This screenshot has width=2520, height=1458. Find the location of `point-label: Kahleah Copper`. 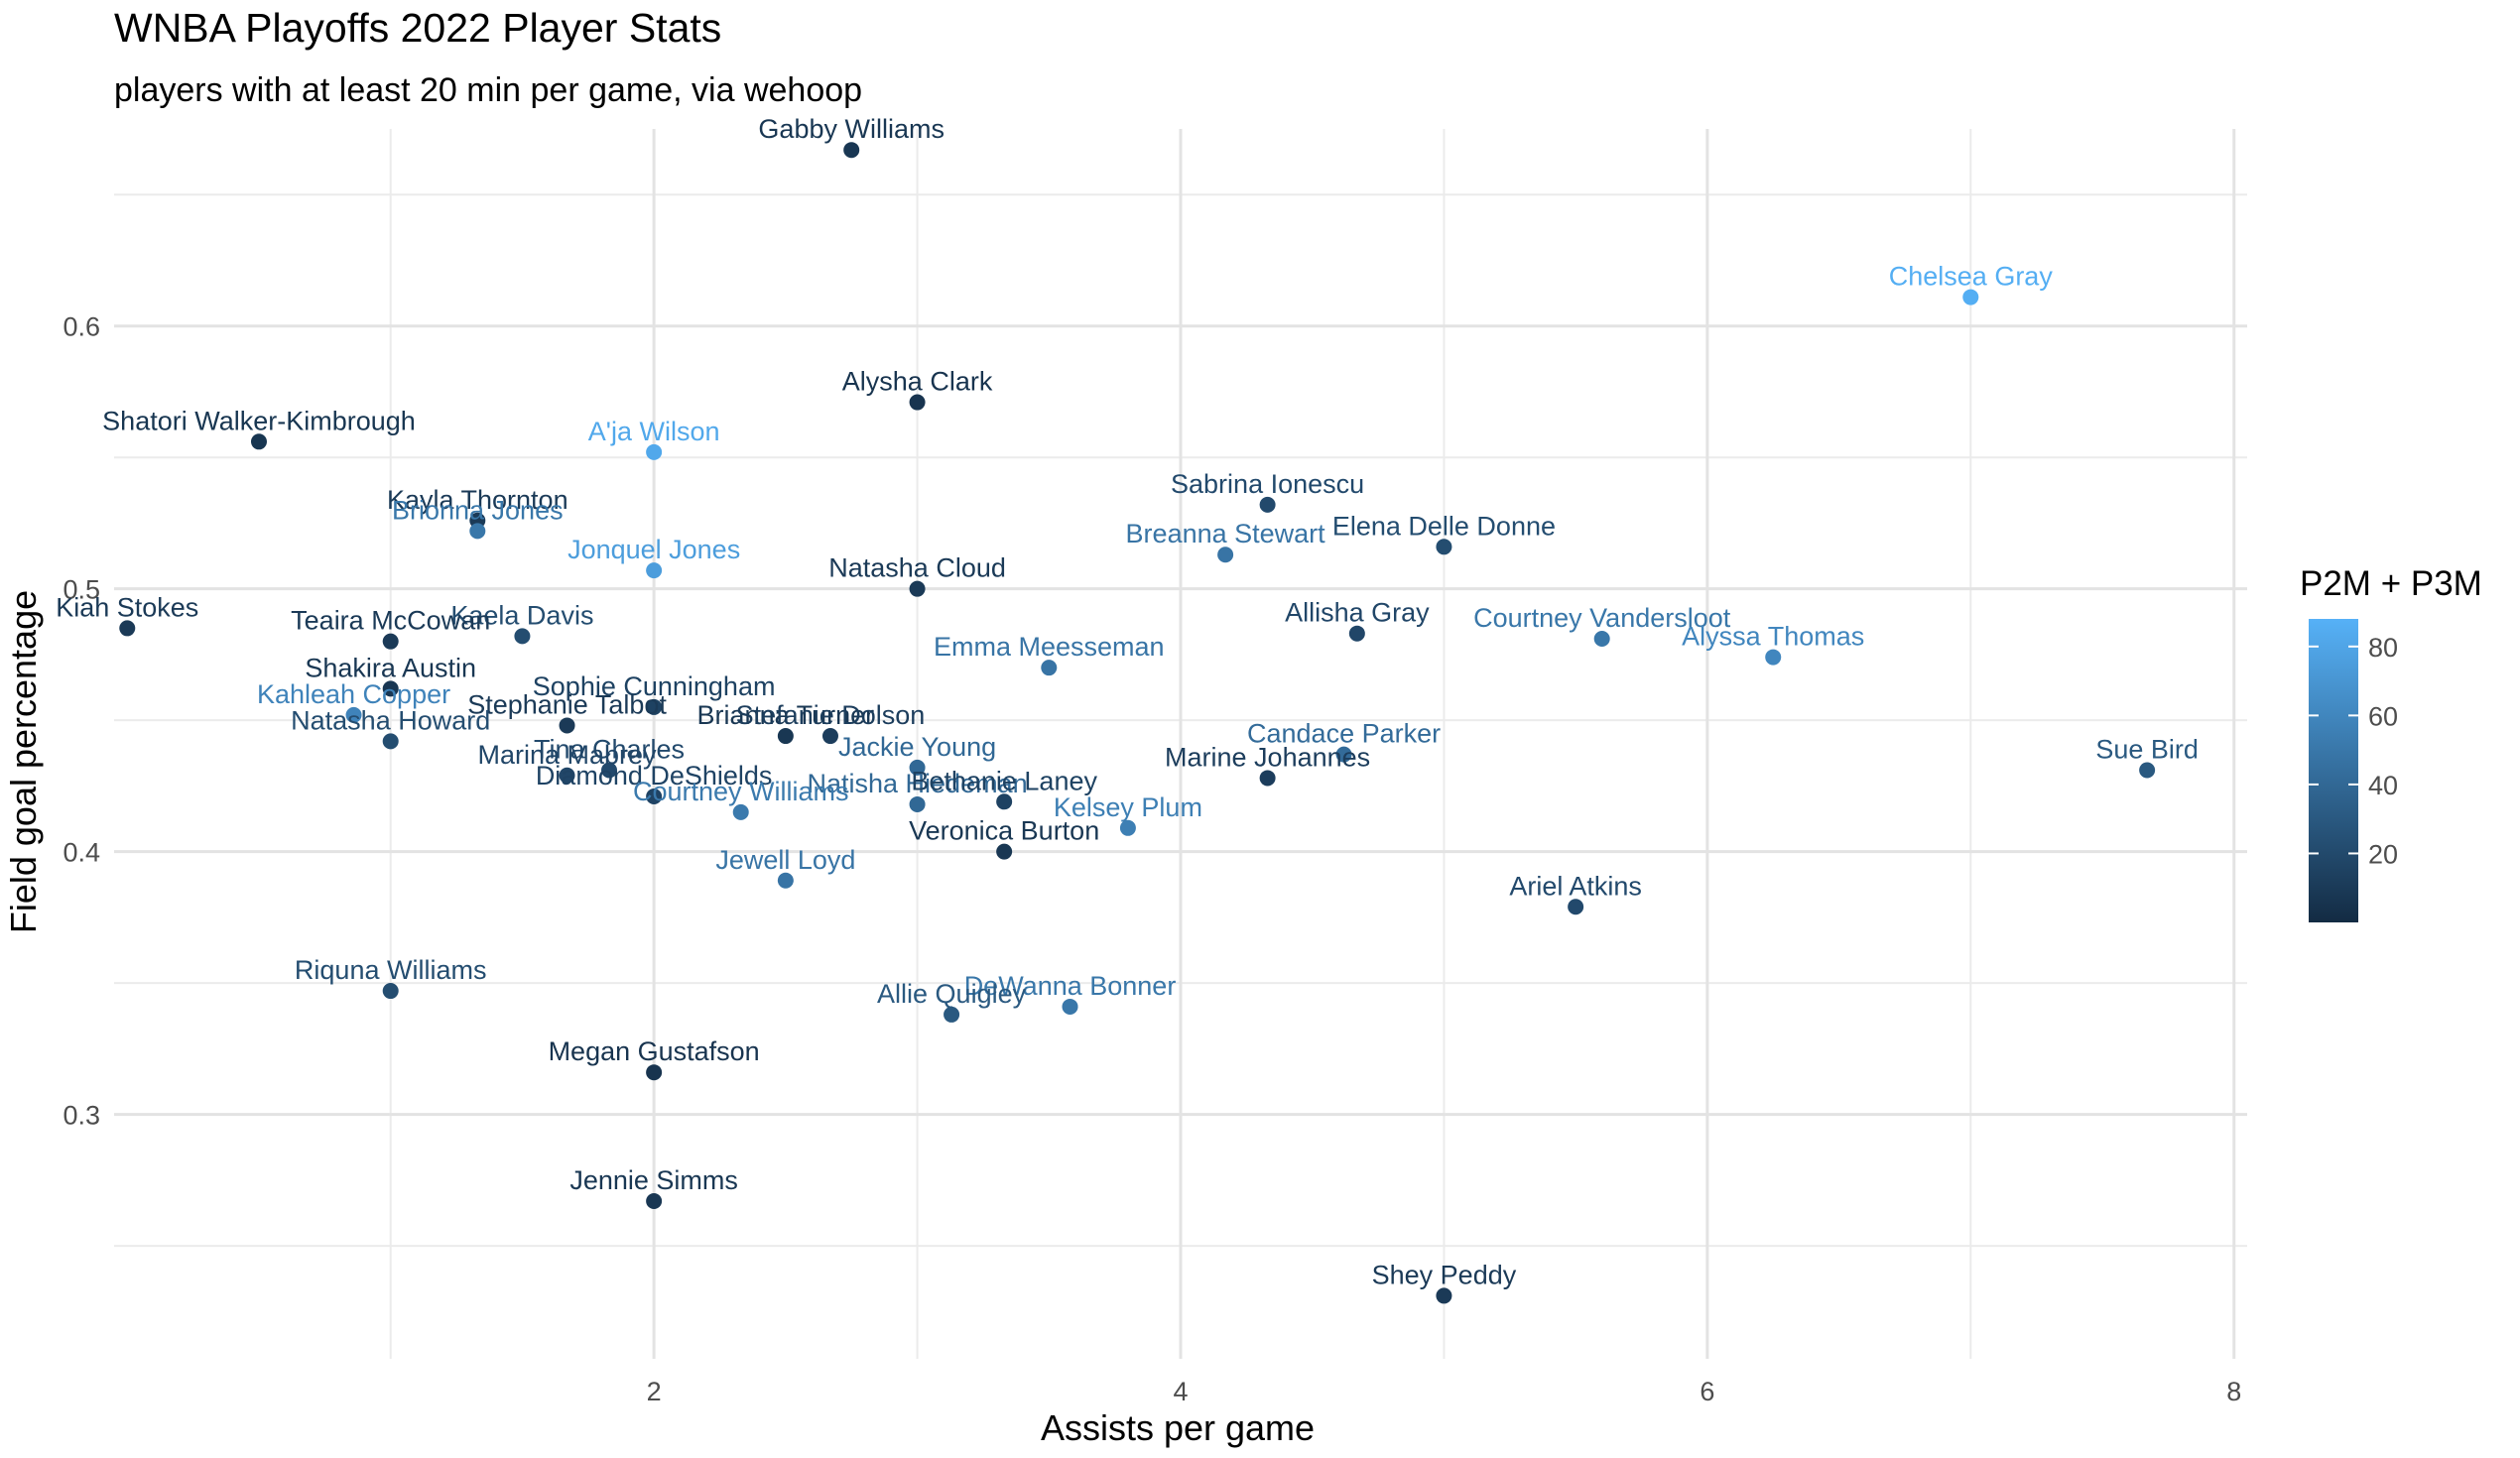

point-label: Kahleah Copper is located at coordinates (353, 694).